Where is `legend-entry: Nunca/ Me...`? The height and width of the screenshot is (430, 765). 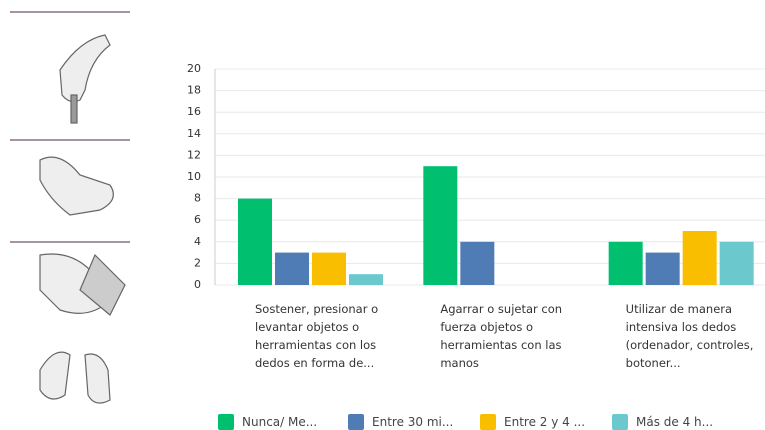 legend-entry: Nunca/ Me... is located at coordinates (267, 422).